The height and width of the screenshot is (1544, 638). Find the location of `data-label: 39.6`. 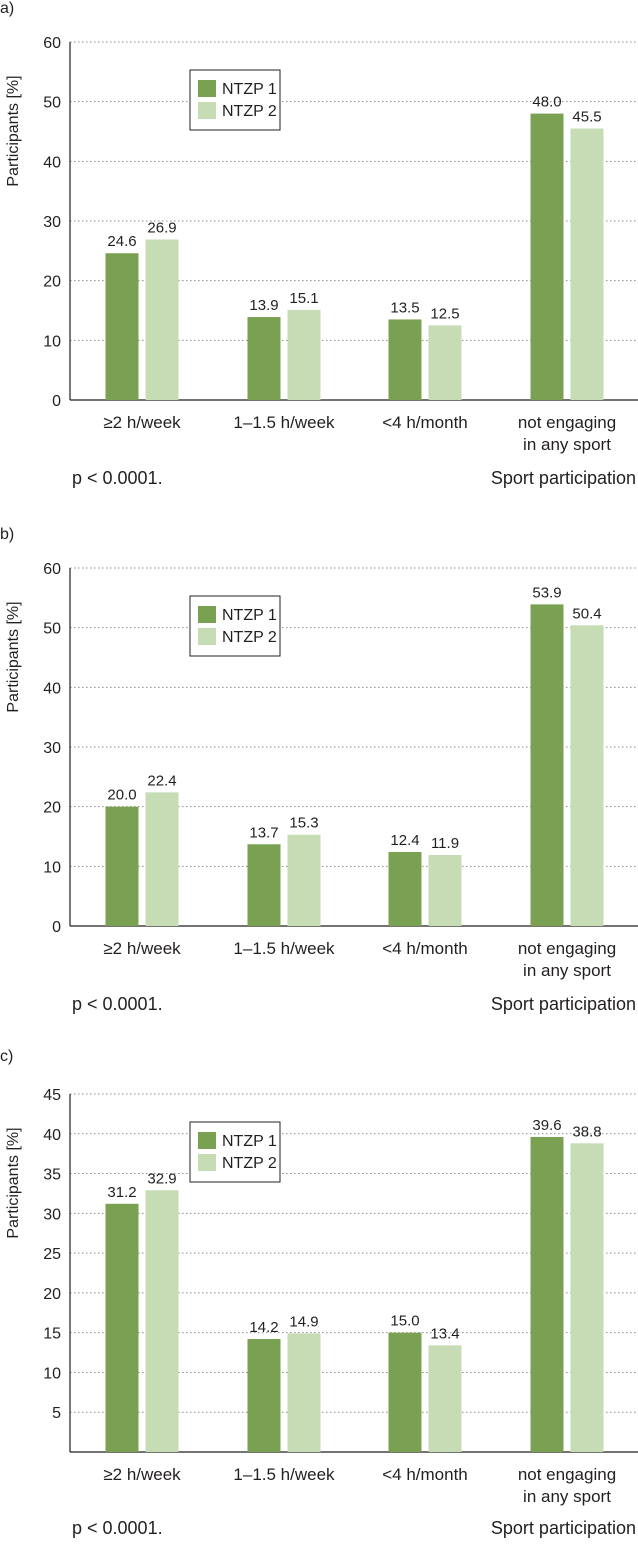

data-label: 39.6 is located at coordinates (546, 1125).